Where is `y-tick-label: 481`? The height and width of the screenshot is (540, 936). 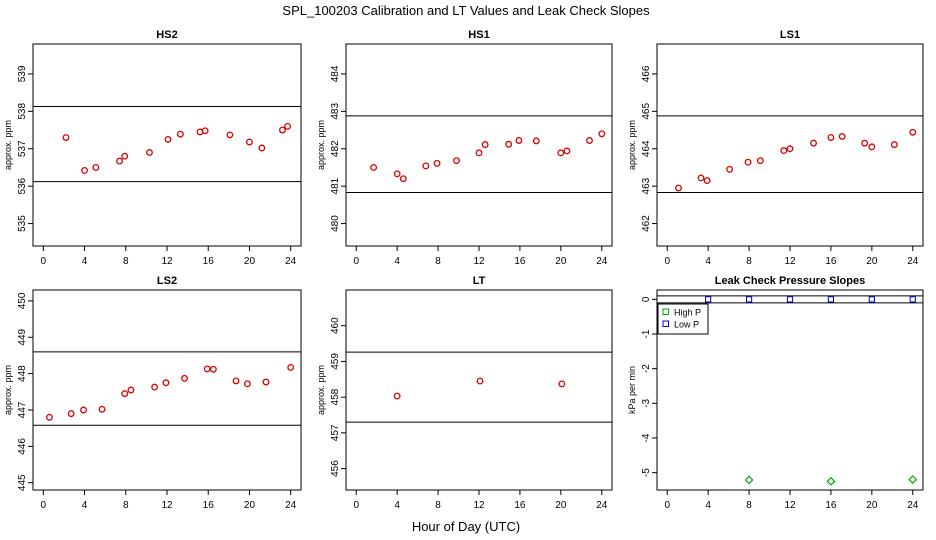
y-tick-label: 481 is located at coordinates (335, 185).